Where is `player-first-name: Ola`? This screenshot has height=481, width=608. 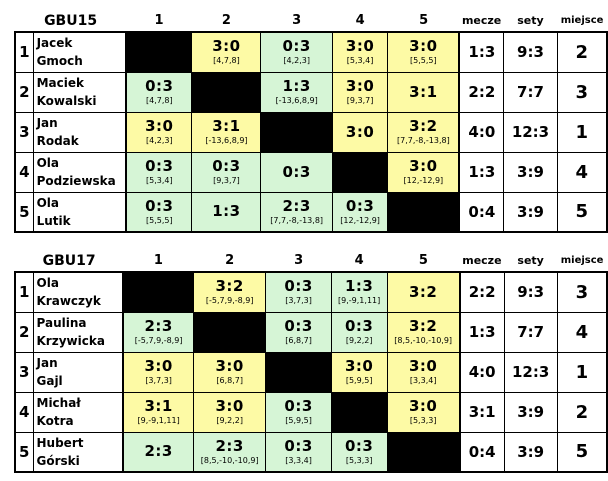
player-first-name: Ola is located at coordinates (47, 283).